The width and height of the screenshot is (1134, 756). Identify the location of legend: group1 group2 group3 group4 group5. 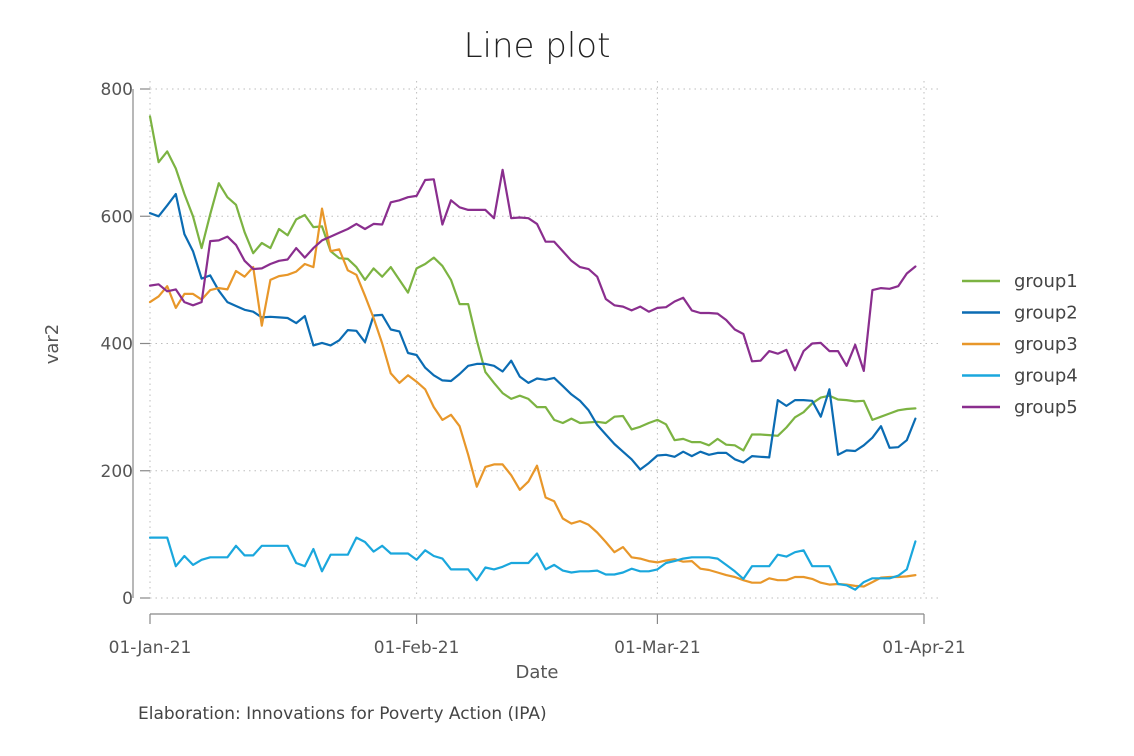
(1020, 344).